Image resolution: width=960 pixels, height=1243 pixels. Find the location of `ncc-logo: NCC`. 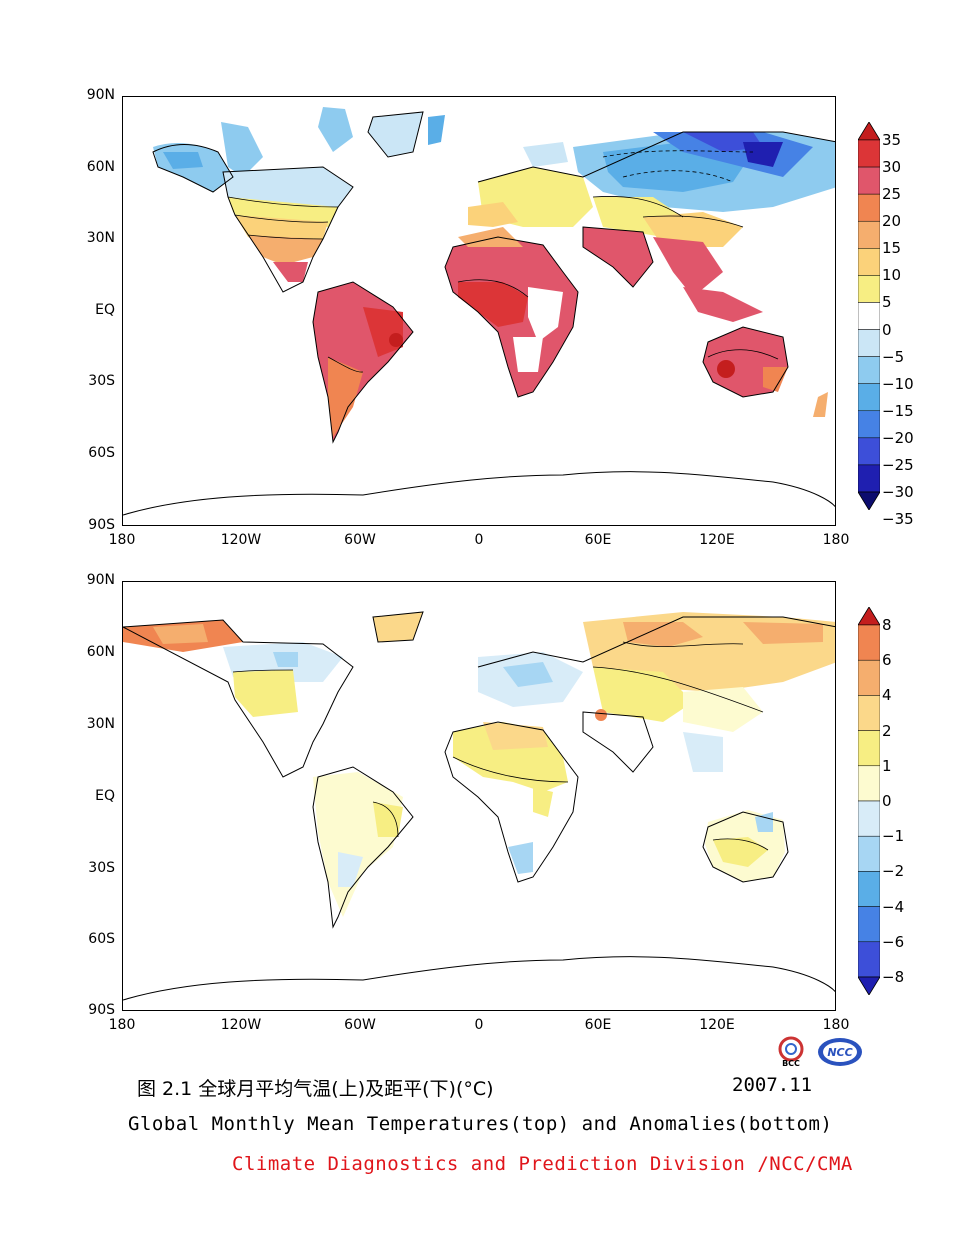

ncc-logo: NCC is located at coordinates (840, 1052).